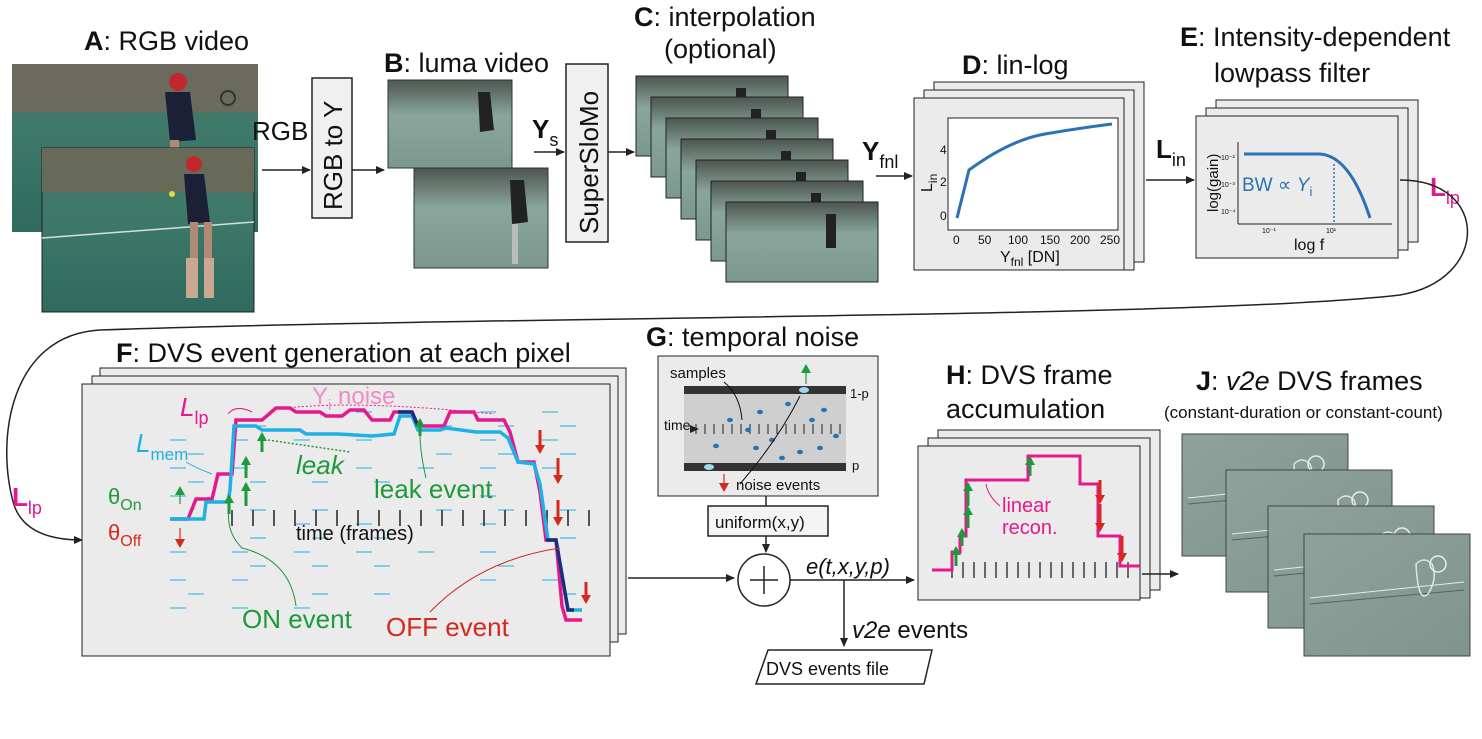 The image size is (1482, 739). I want to click on linlog-xtick-250: 250, so click(1110, 240).